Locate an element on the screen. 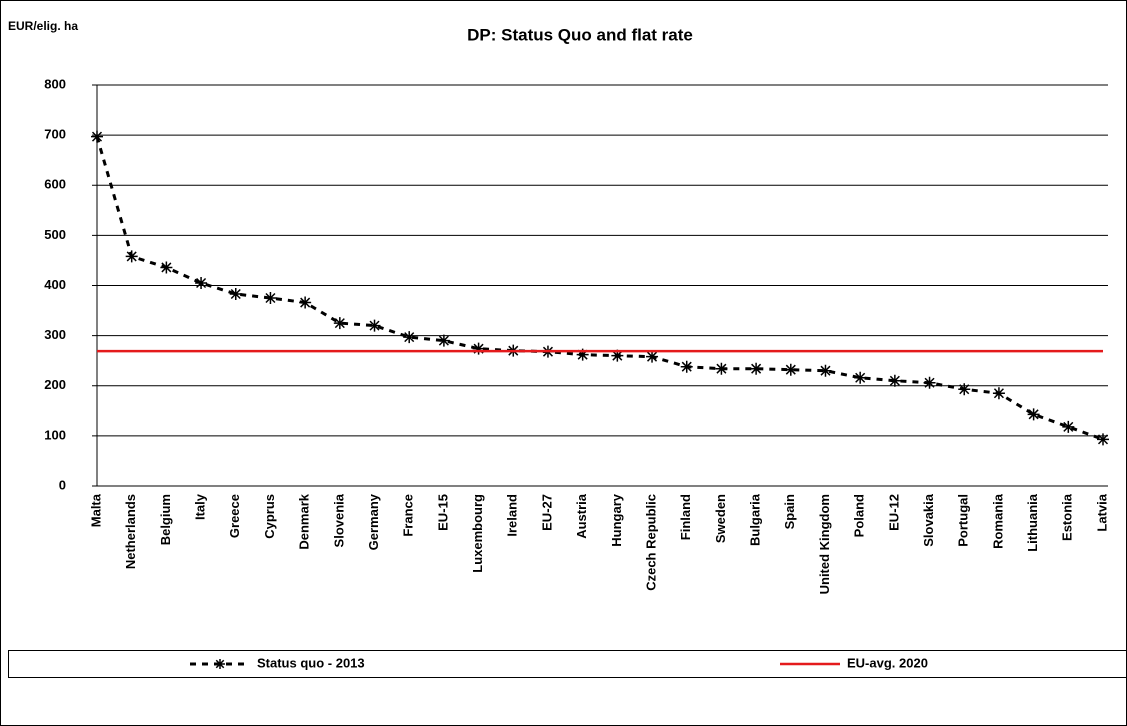 The image size is (1127, 726). y-axis-label: EUR/elig. ha is located at coordinates (43, 26).